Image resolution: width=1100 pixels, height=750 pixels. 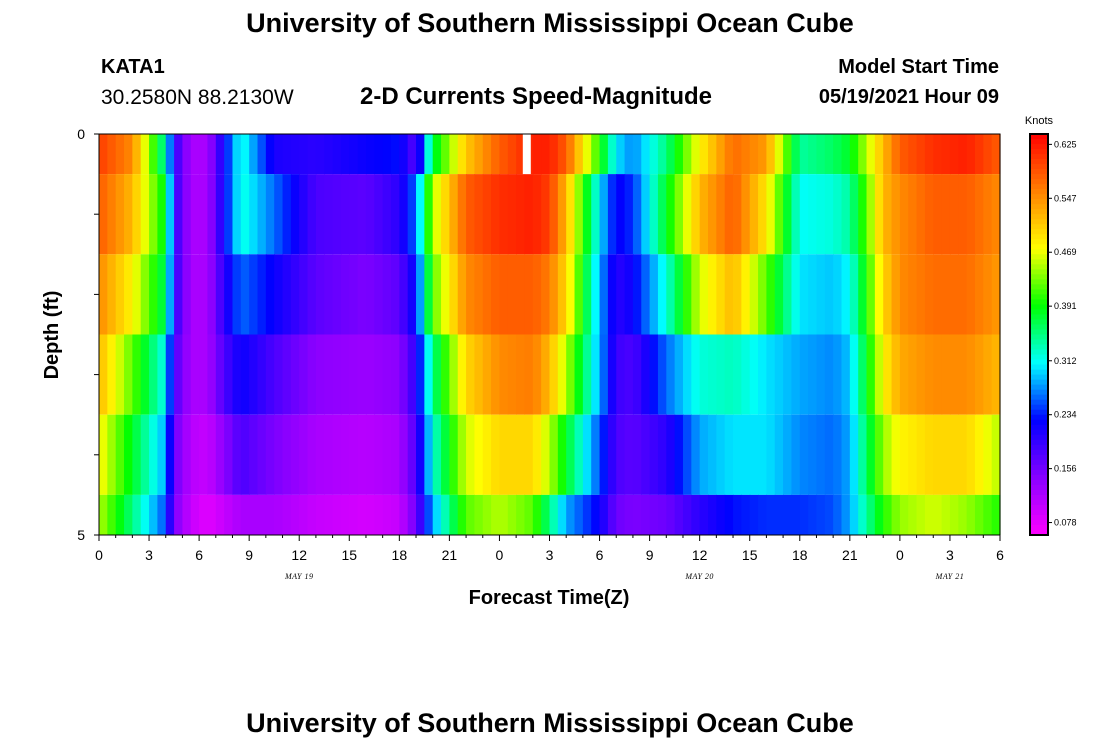 What do you see at coordinates (450, 555) in the screenshot?
I see `x-tick-label: 21` at bounding box center [450, 555].